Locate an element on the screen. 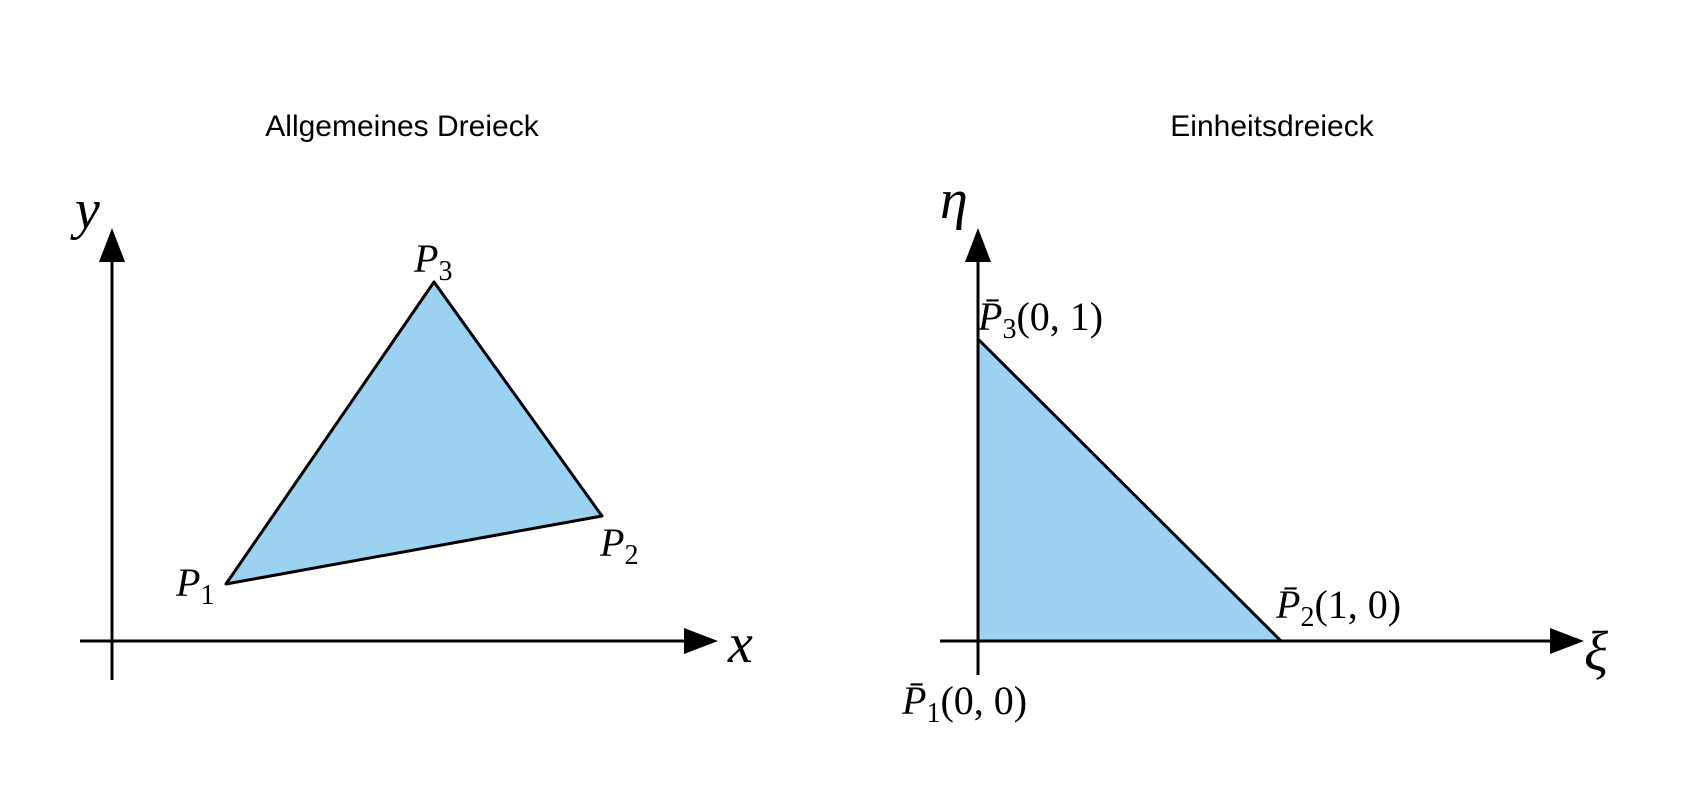 This screenshot has width=1684, height=795. right-xi-arrowhead is located at coordinates (1567, 641).